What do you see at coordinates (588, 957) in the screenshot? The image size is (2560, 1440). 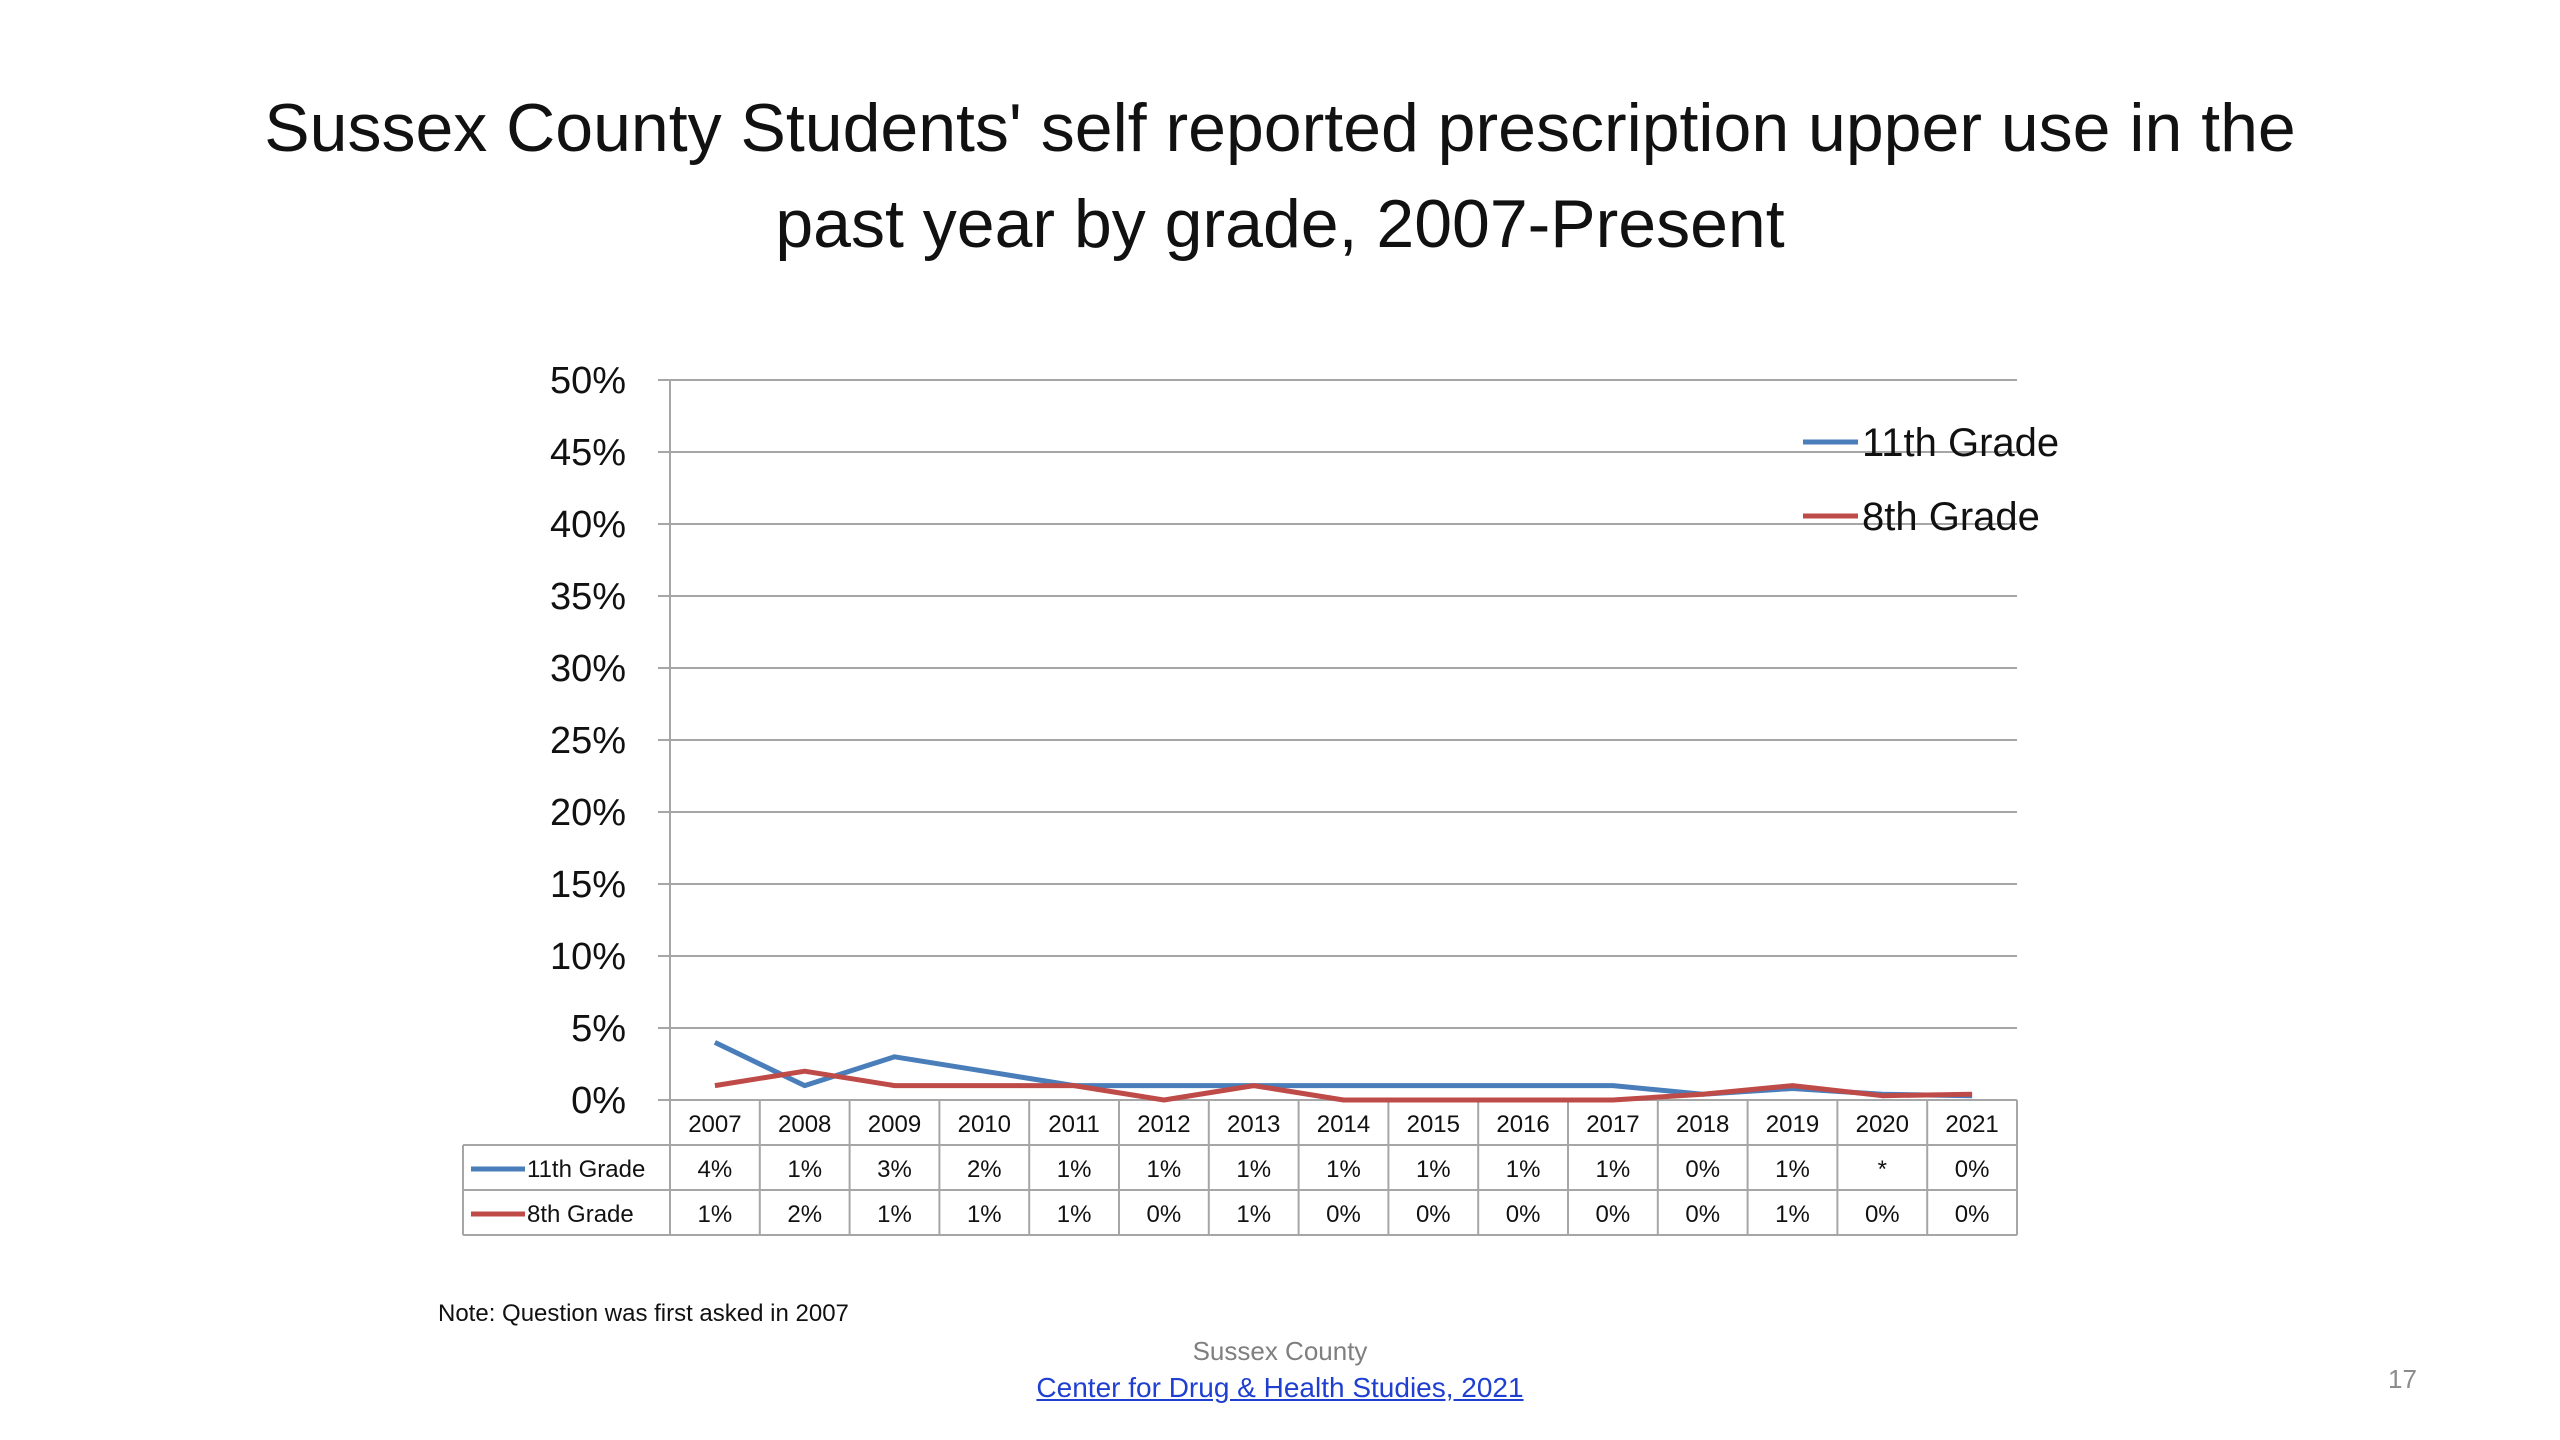 I see `y-tick-label: 10%` at bounding box center [588, 957].